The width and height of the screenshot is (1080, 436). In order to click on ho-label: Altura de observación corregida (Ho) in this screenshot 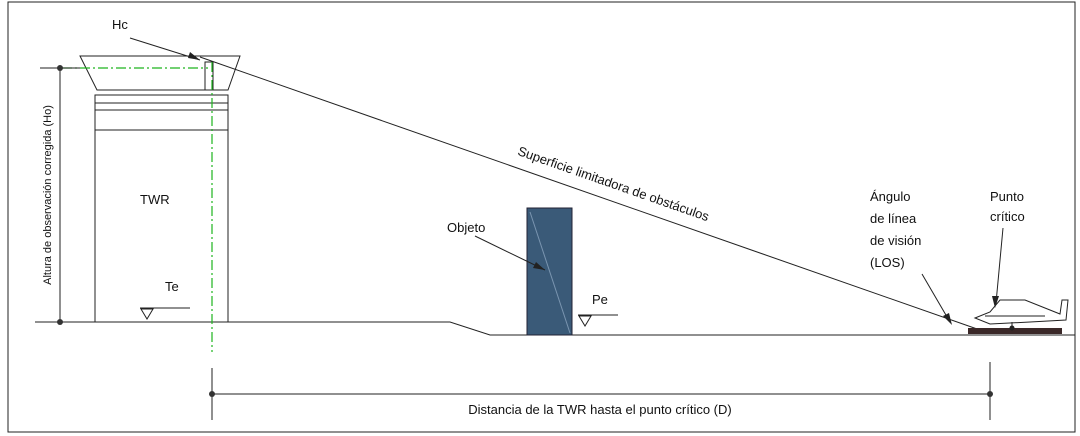, I will do `click(48, 195)`.